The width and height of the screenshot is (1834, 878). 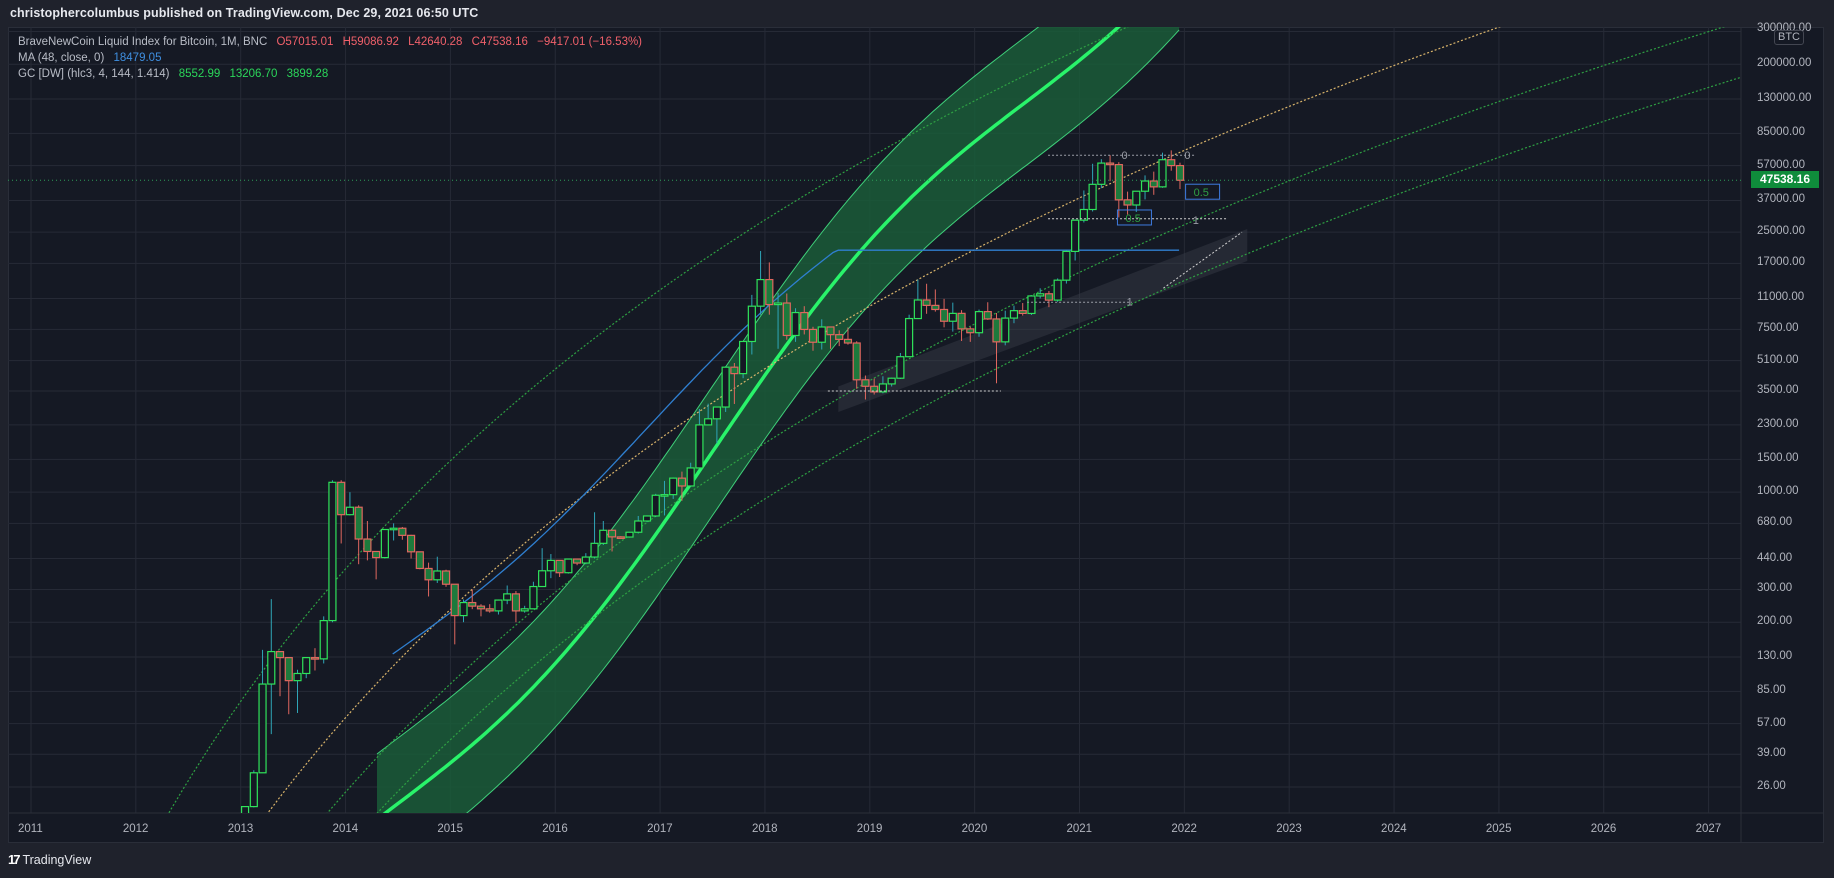 What do you see at coordinates (1778, 423) in the screenshot?
I see `price-tick-label: 2300.00` at bounding box center [1778, 423].